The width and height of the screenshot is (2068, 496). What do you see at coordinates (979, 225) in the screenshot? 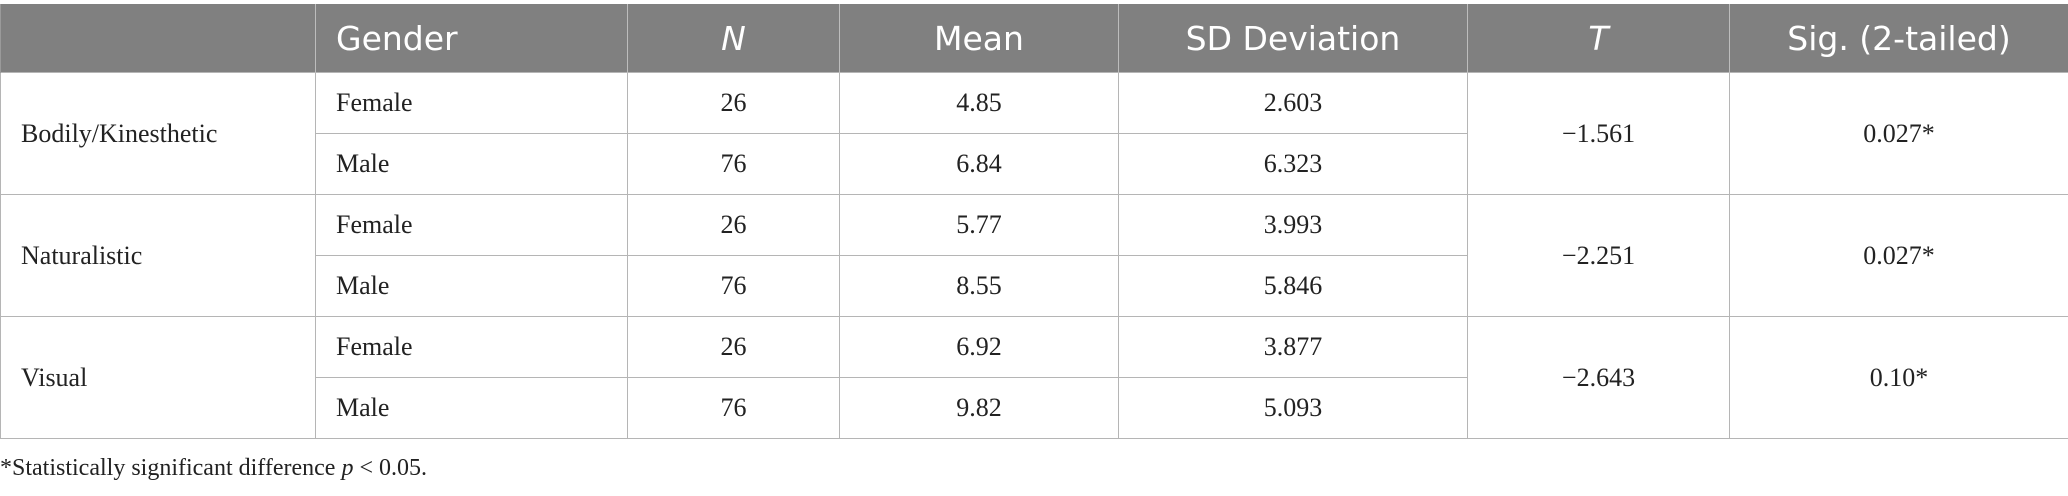
I see `mean-cell: 5.77` at bounding box center [979, 225].